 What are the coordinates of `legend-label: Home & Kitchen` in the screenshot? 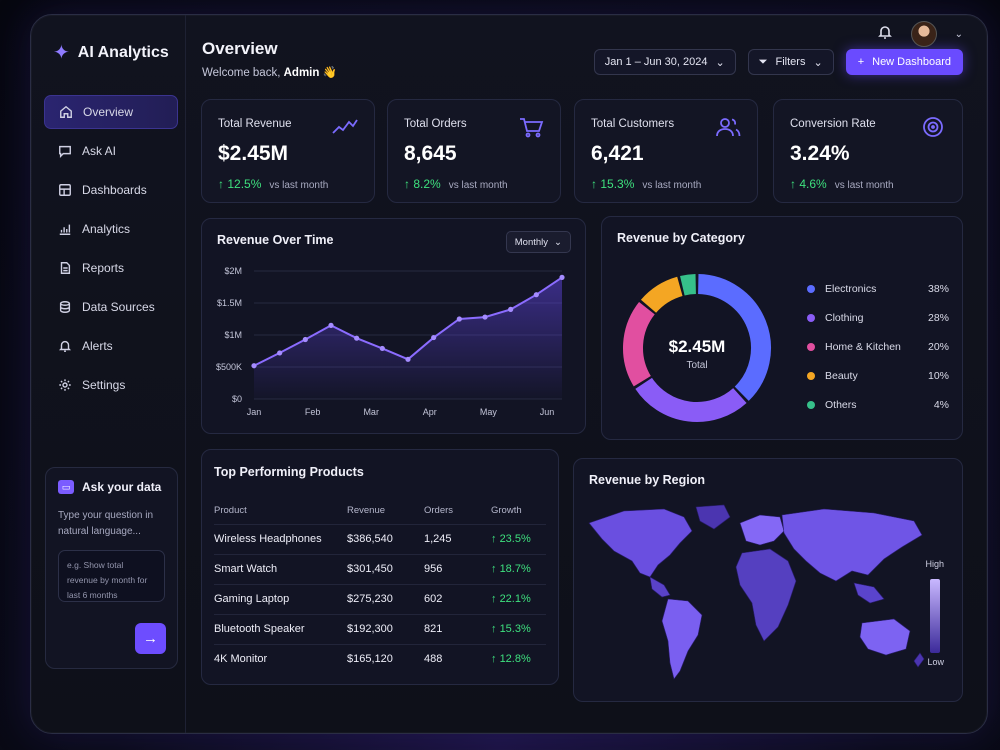 It's located at (863, 347).